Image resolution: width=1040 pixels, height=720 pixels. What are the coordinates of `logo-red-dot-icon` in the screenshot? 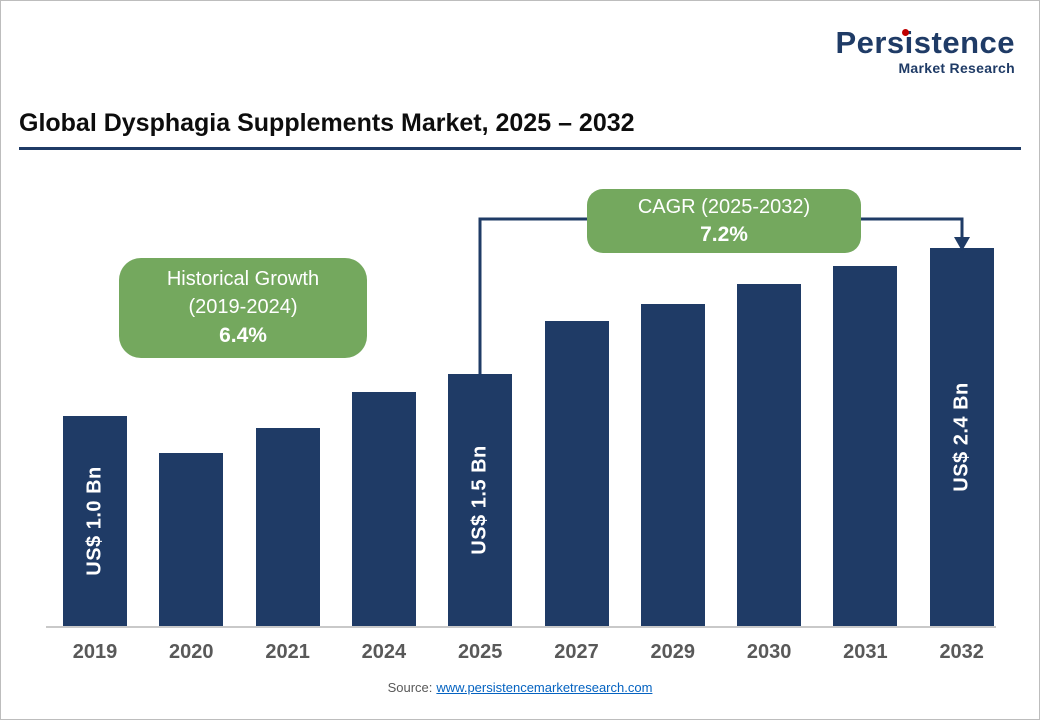 It's located at (906, 32).